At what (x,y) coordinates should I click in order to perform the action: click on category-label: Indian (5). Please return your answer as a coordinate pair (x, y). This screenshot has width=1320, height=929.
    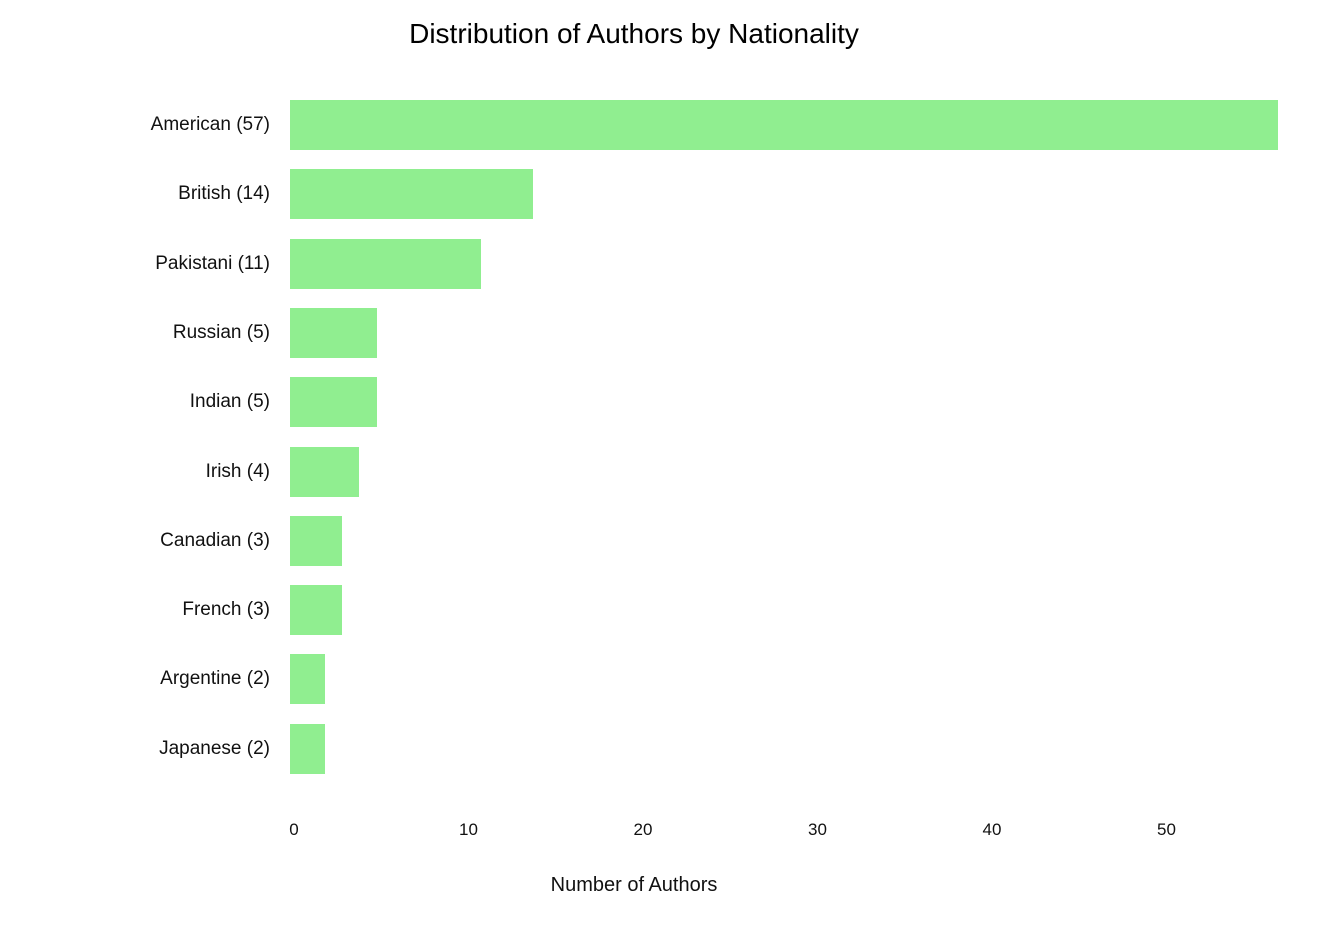
    Looking at the image, I should click on (229, 402).